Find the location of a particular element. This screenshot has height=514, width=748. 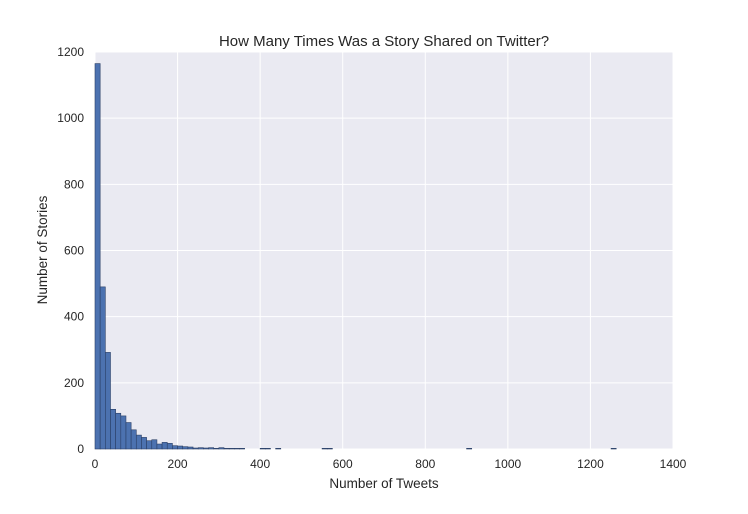

y-tick-label: 1000 is located at coordinates (70, 118).